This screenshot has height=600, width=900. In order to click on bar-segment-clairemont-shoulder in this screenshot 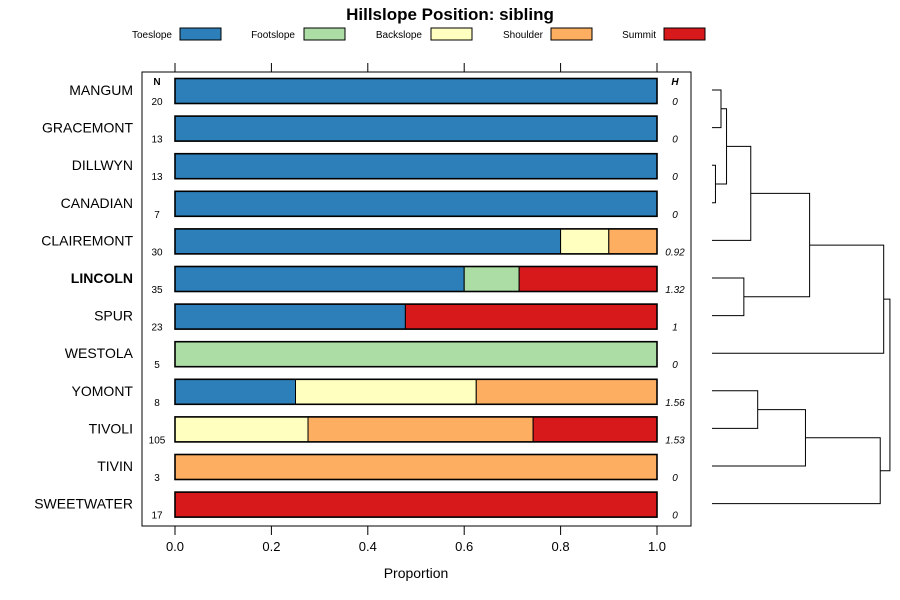, I will do `click(633, 241)`.